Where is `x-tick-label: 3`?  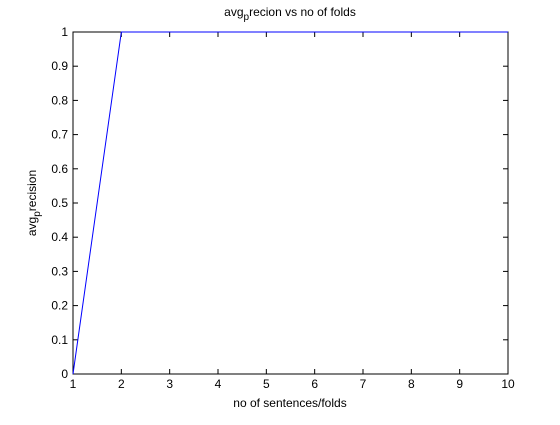
x-tick-label: 3 is located at coordinates (169, 384).